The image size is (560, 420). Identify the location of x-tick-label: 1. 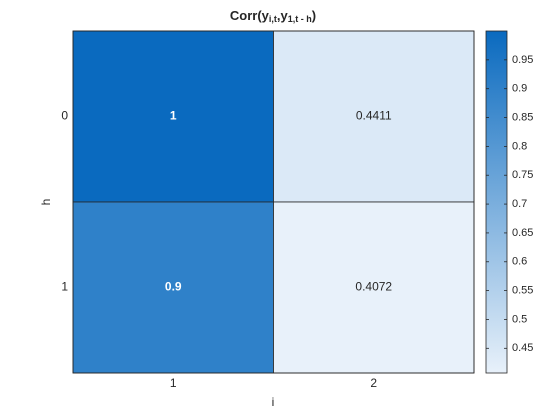
(173, 383).